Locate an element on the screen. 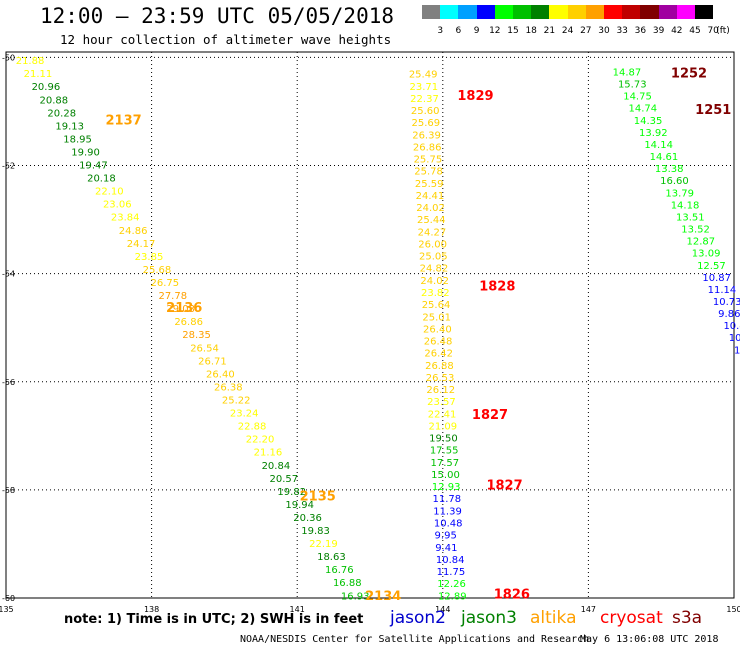 The width and height of the screenshot is (740, 650). wave-height-value: 26.39 is located at coordinates (426, 135).